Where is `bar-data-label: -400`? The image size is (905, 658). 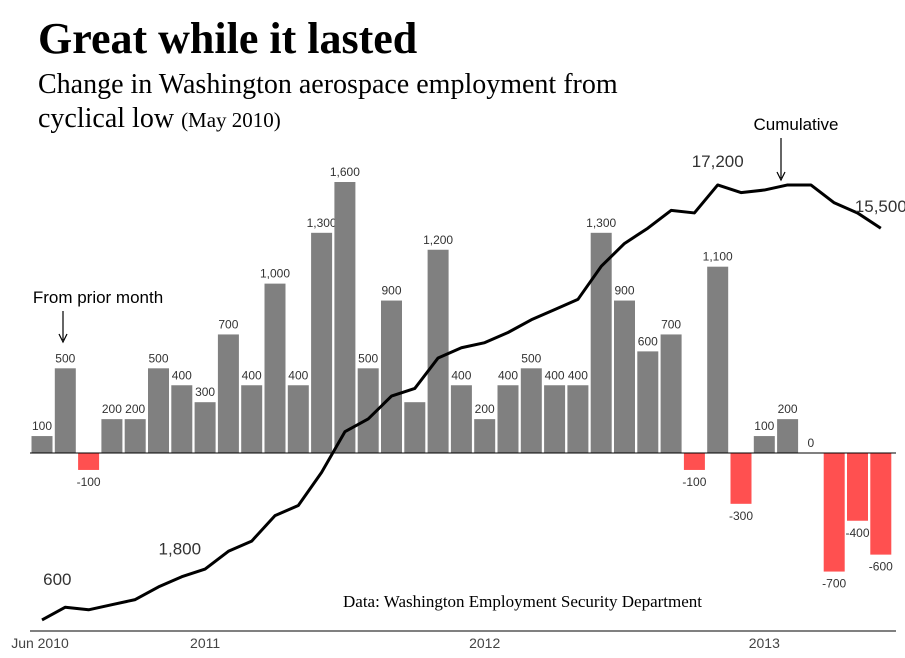
bar-data-label: -400 is located at coordinates (857, 533).